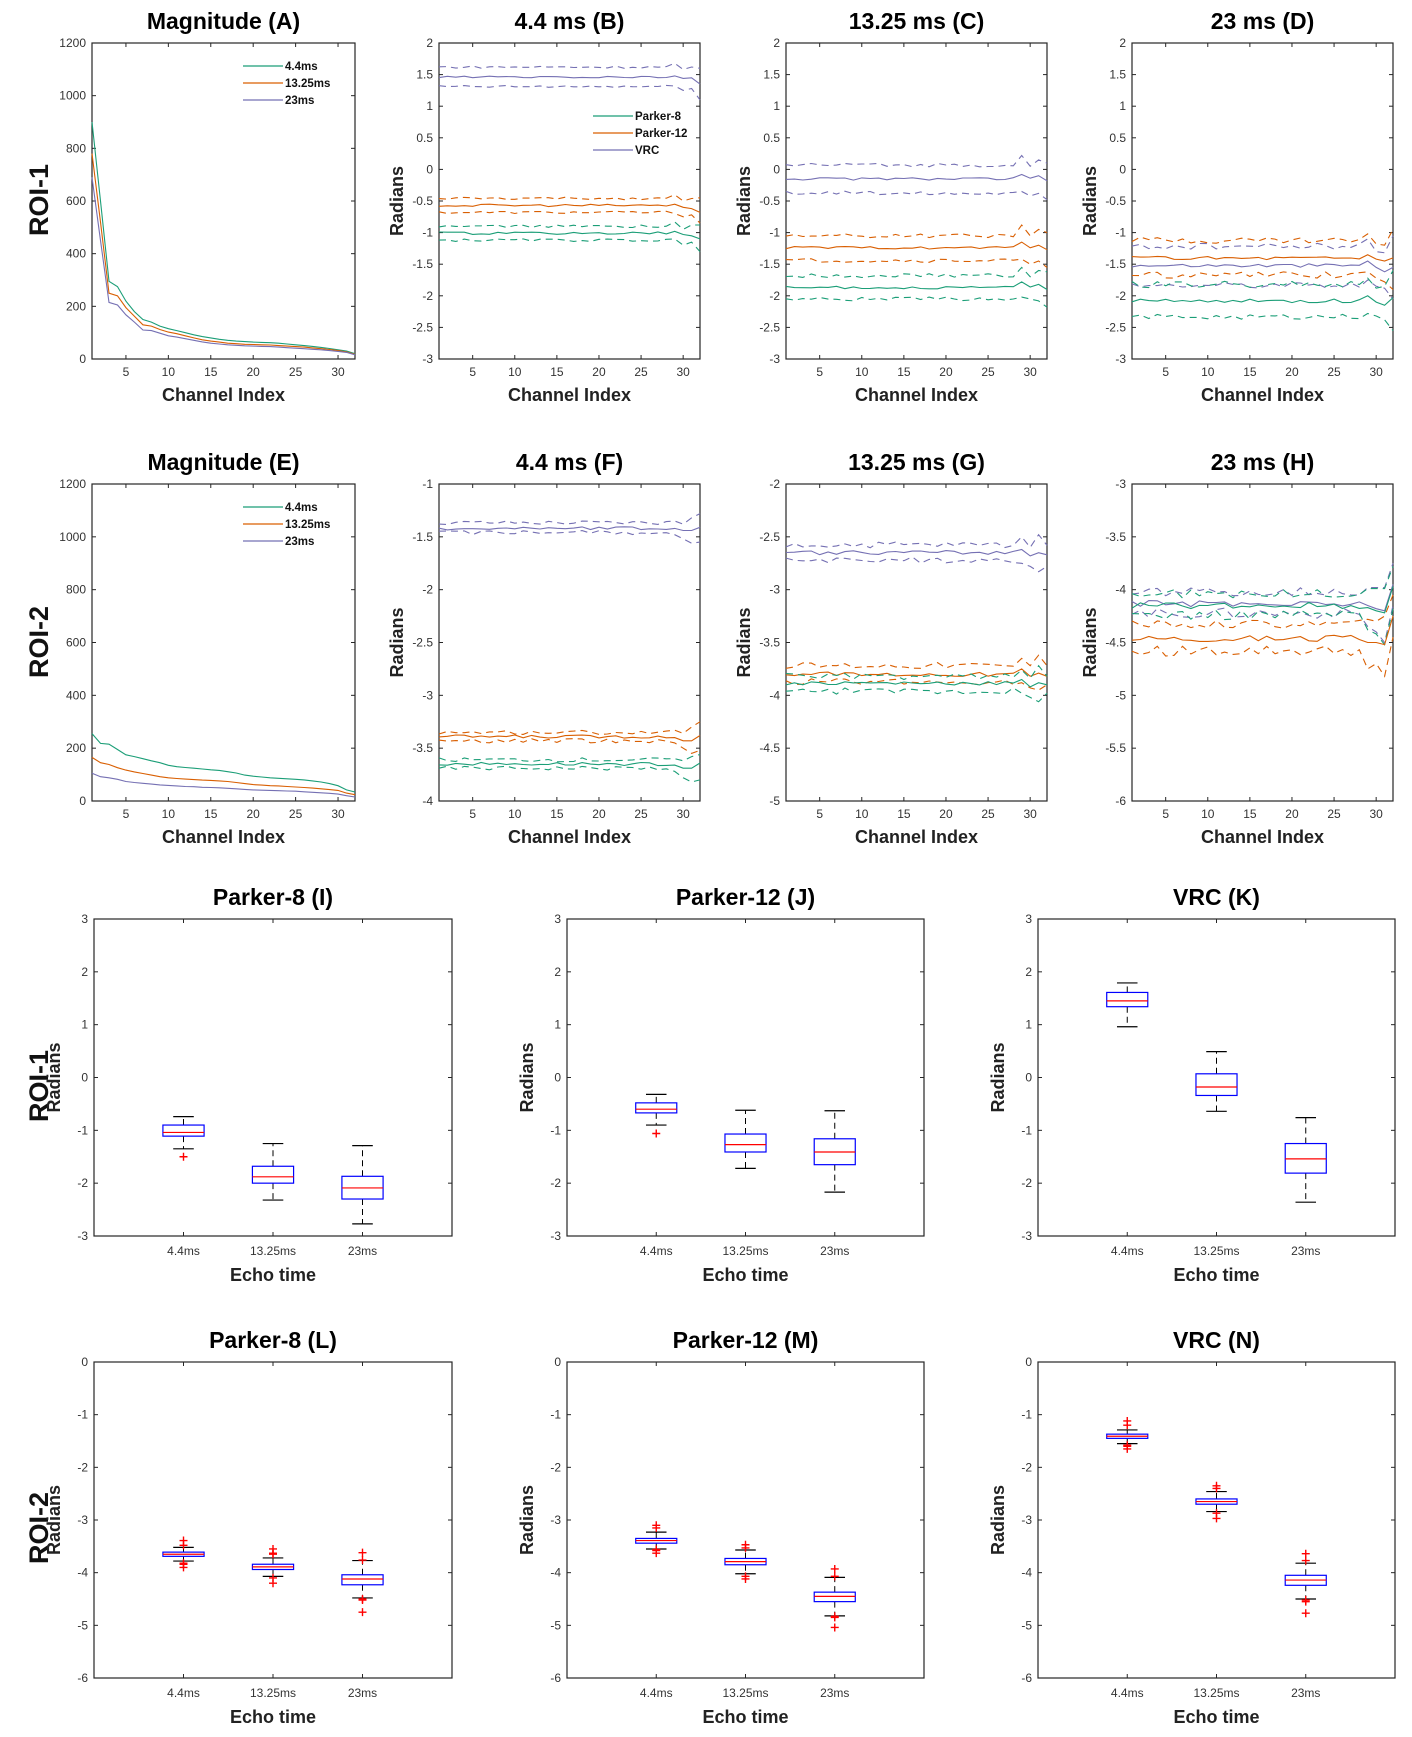 Image resolution: width=1412 pixels, height=1737 pixels. What do you see at coordinates (862, 372) in the screenshot?
I see `x-tick-label: 10` at bounding box center [862, 372].